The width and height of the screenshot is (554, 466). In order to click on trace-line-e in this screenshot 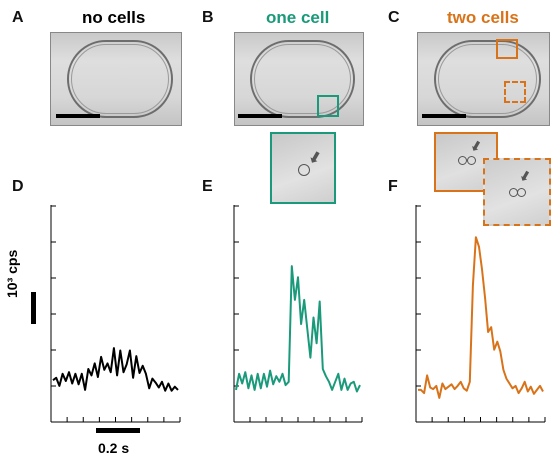, I will do `click(298, 329)`.